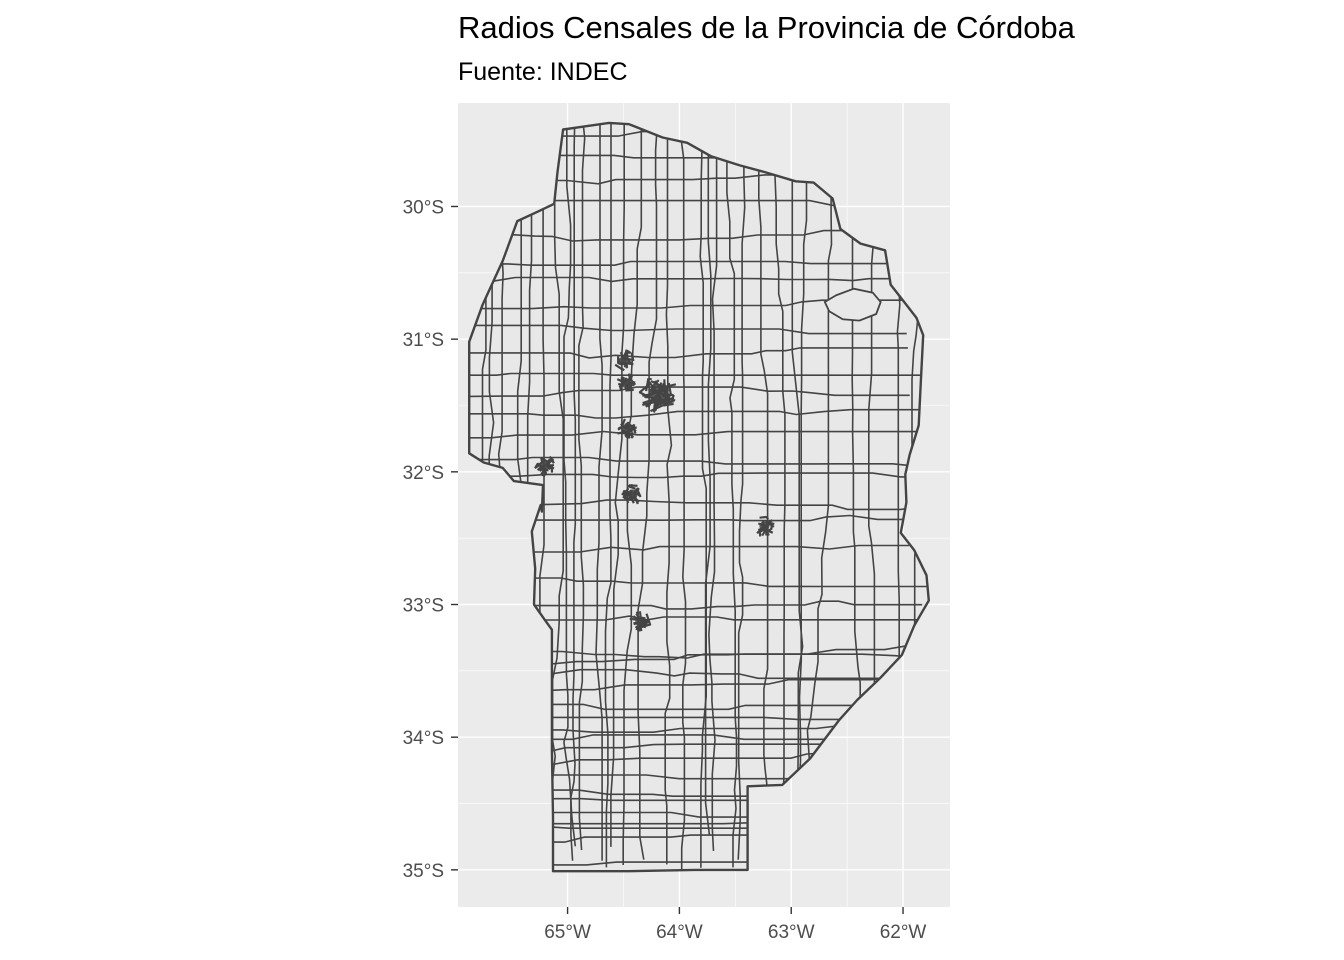 The image size is (1344, 960). What do you see at coordinates (567, 932) in the screenshot?
I see `x-tick-label: 65°W` at bounding box center [567, 932].